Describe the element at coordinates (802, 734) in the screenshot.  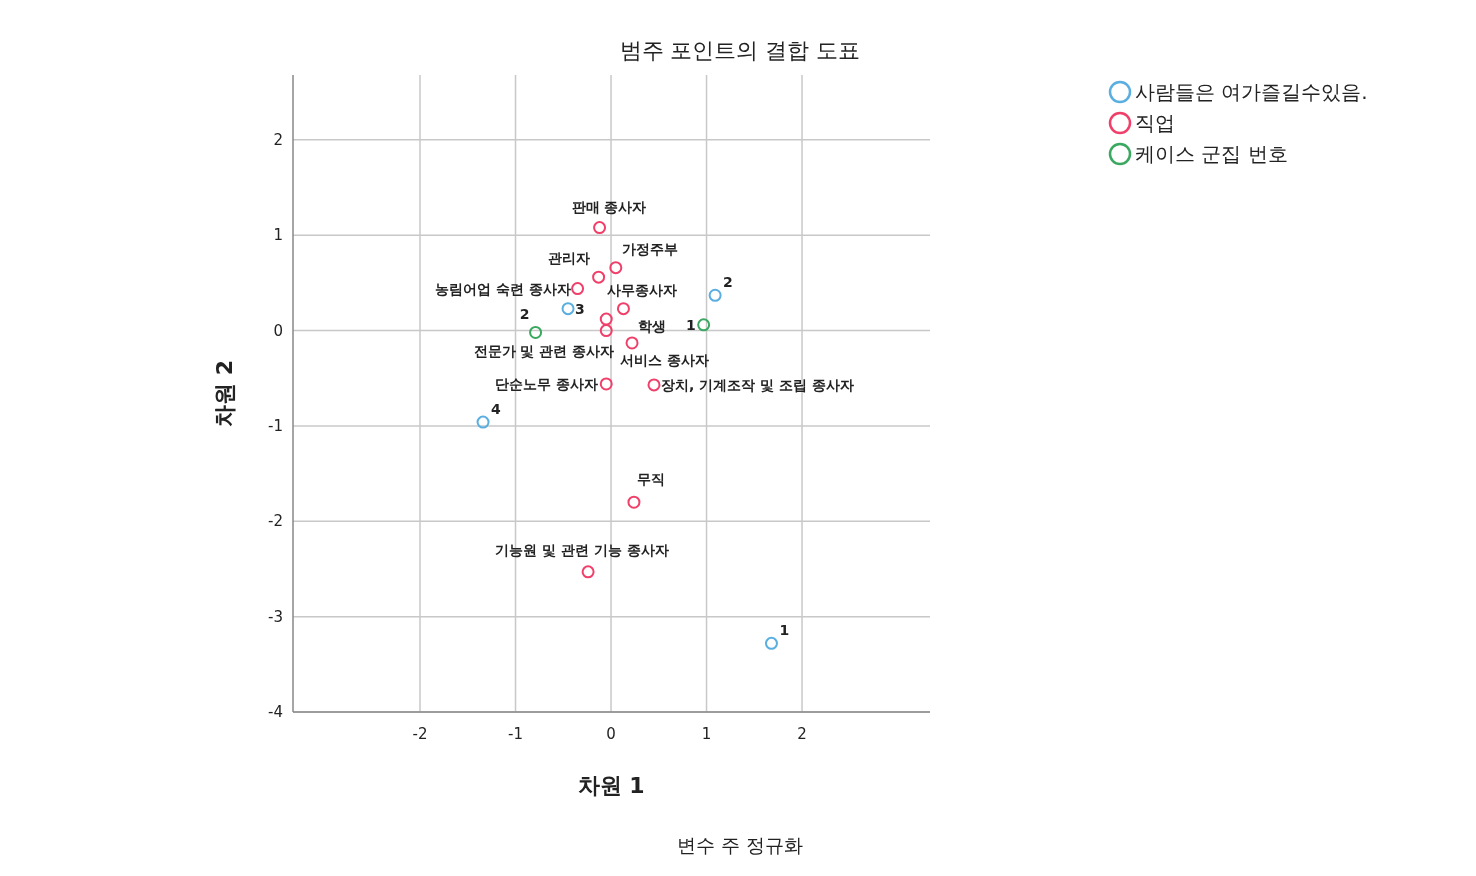
I see `x-tick-label: 2` at that location.